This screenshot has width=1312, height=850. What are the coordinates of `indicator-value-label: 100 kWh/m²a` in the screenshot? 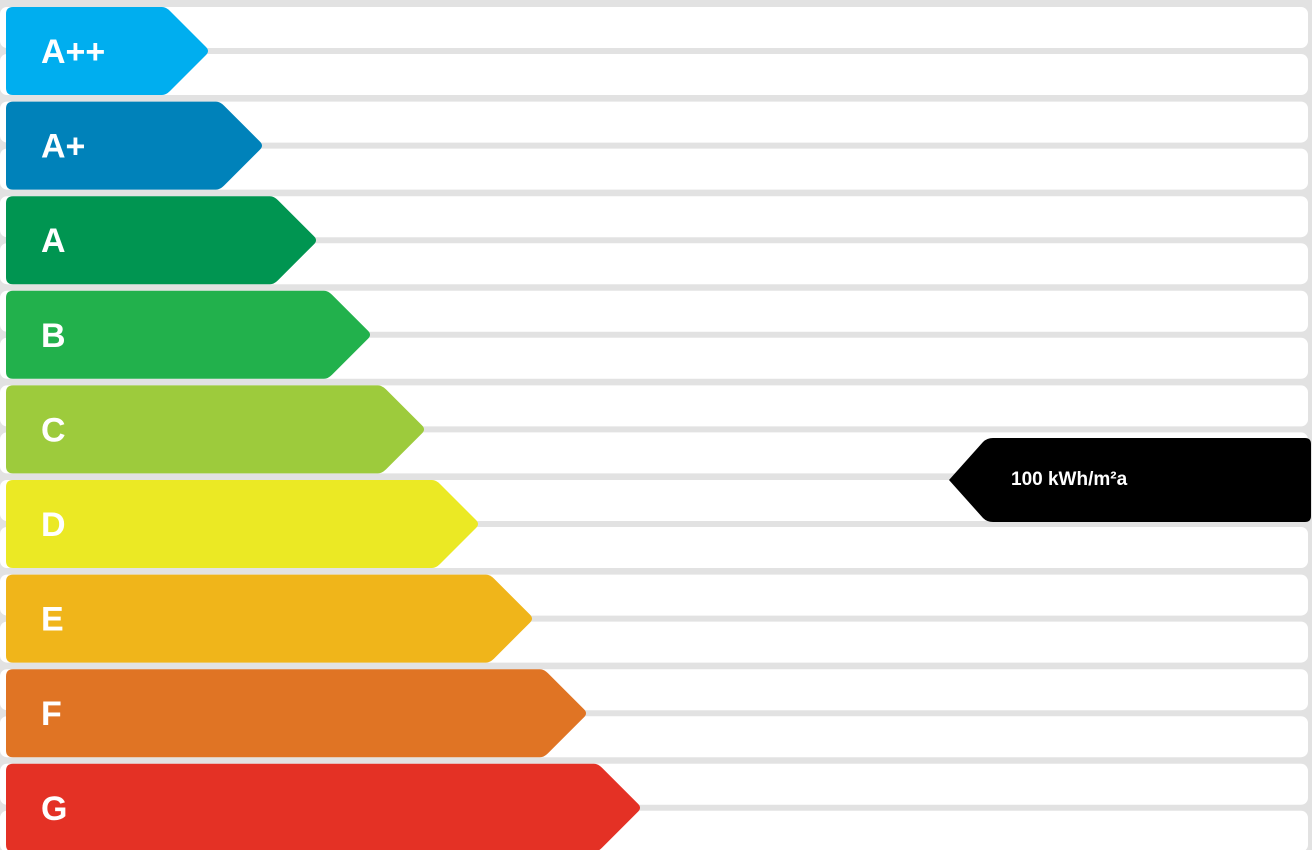 It's located at (1069, 479).